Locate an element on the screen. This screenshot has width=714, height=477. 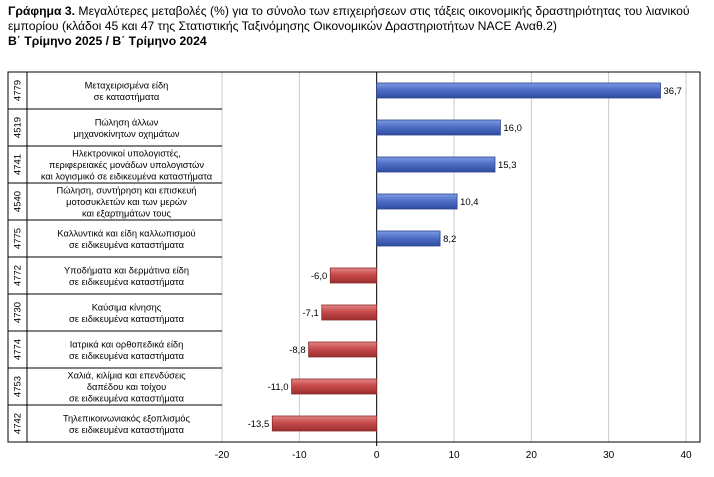
category-code: 4540 is located at coordinates (18, 201).